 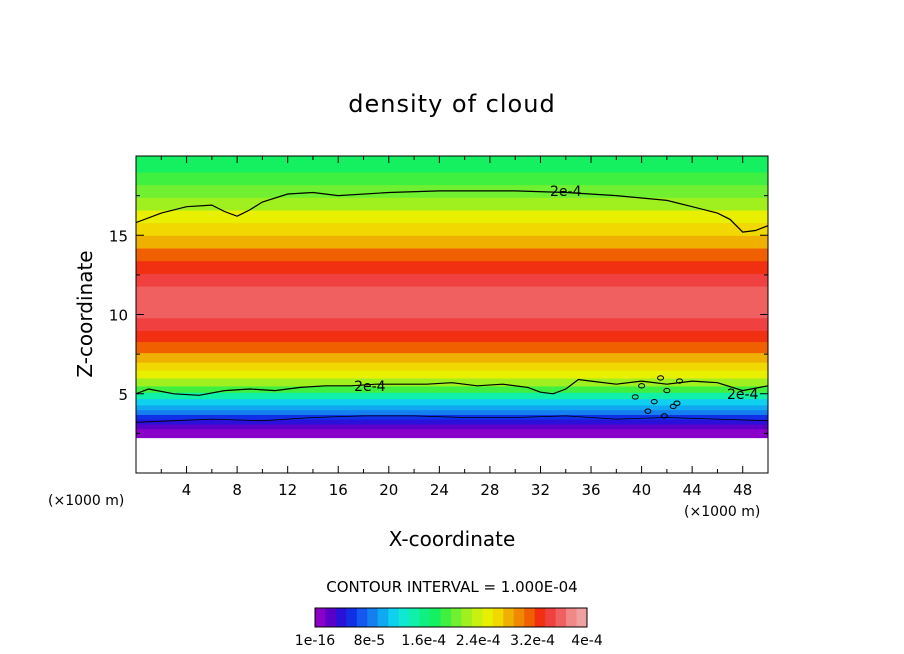 I want to click on y-tick-label: 15, so click(x=118, y=236).